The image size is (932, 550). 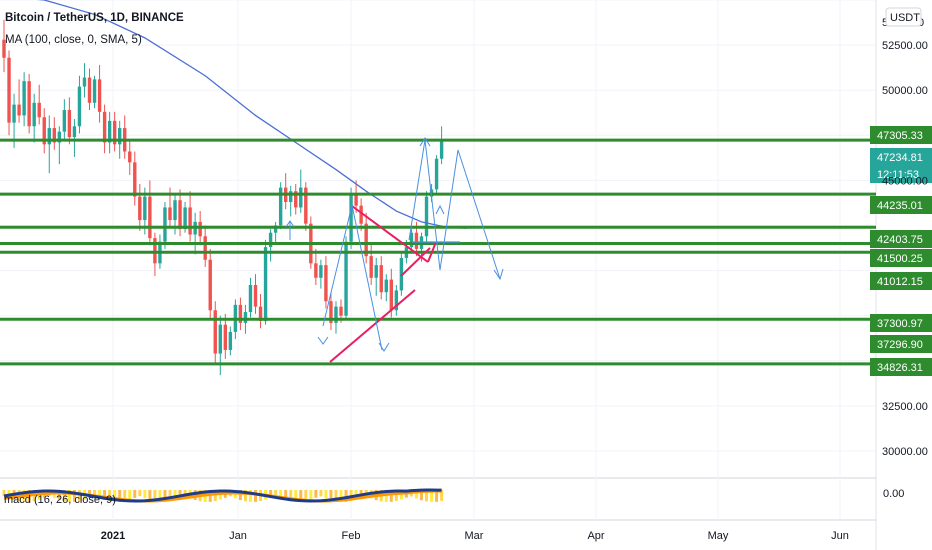 What do you see at coordinates (73, 40) in the screenshot?
I see `ma-legend: MA (100, close, 0, SMA, 5)` at bounding box center [73, 40].